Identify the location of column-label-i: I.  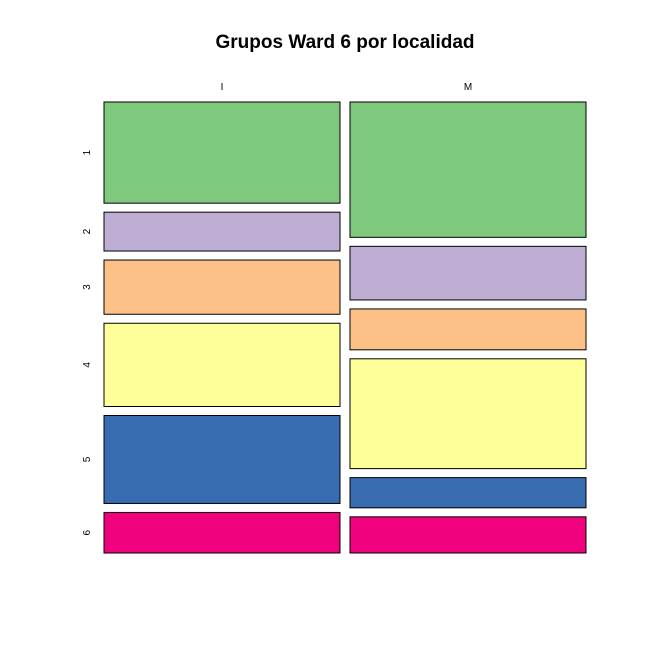
(222, 87).